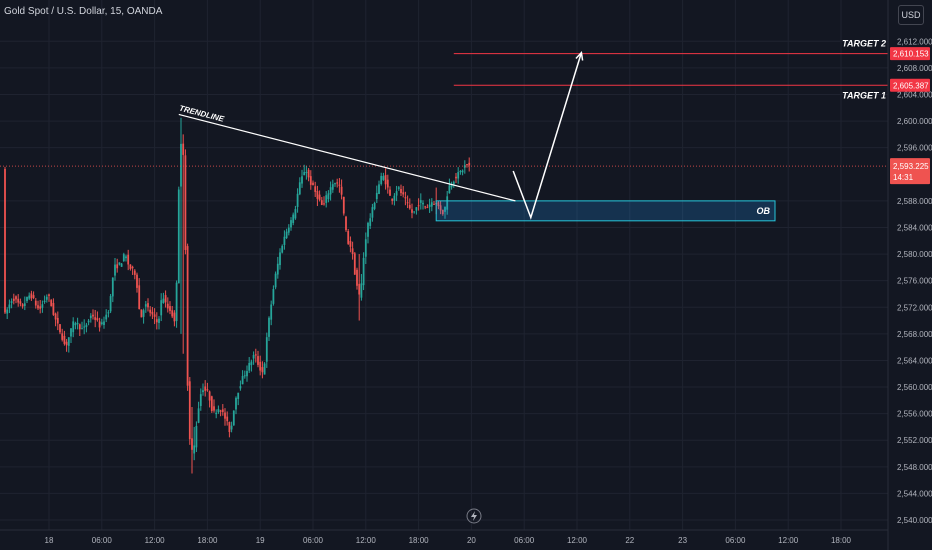 The image size is (932, 550). Describe the element at coordinates (366, 540) in the screenshot. I see `x-tick-label: 12:00` at that location.